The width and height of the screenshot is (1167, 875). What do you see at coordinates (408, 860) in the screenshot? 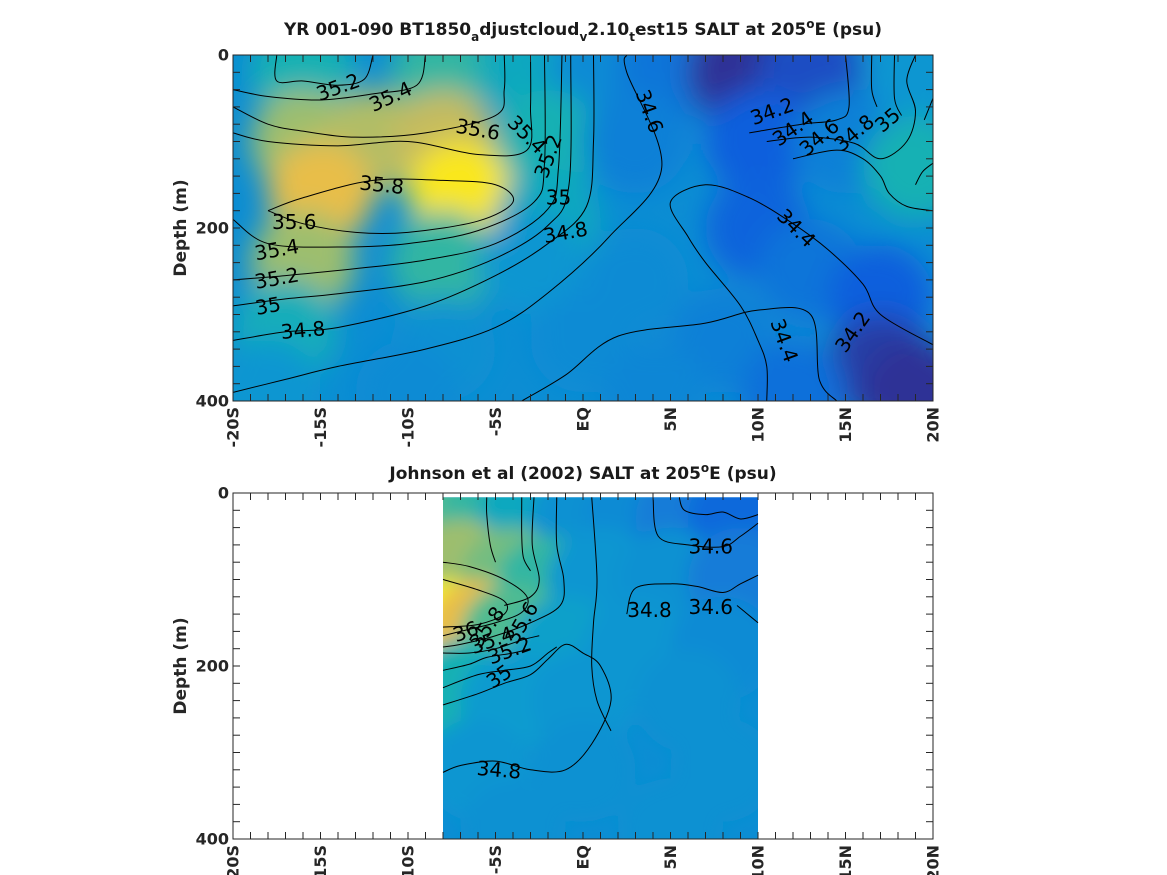
I see `bottom-panel-xtick-label-2: -10S` at bounding box center [408, 860].